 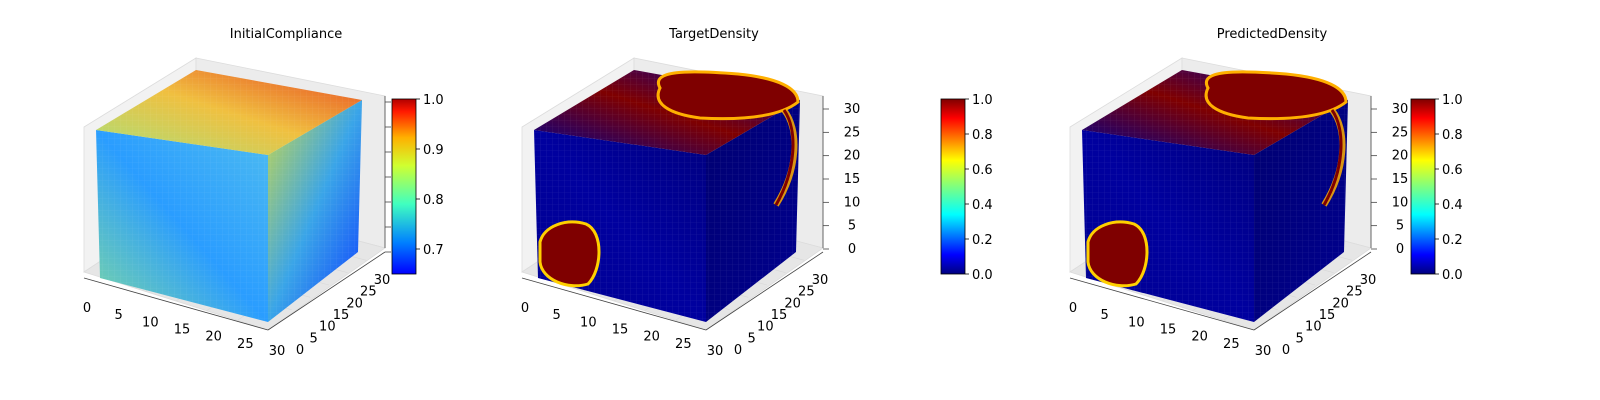 What do you see at coordinates (1272, 34) in the screenshot?
I see `chart-title: PredictedDensity` at bounding box center [1272, 34].